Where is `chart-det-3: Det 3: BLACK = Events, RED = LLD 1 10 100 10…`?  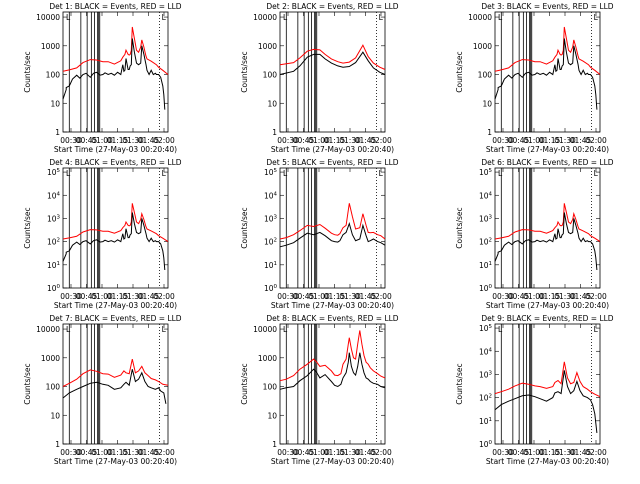 chart-det-3: Det 3: BLACK = Events, RED = LLD 1 10 100 10… is located at coordinates (534, 78).